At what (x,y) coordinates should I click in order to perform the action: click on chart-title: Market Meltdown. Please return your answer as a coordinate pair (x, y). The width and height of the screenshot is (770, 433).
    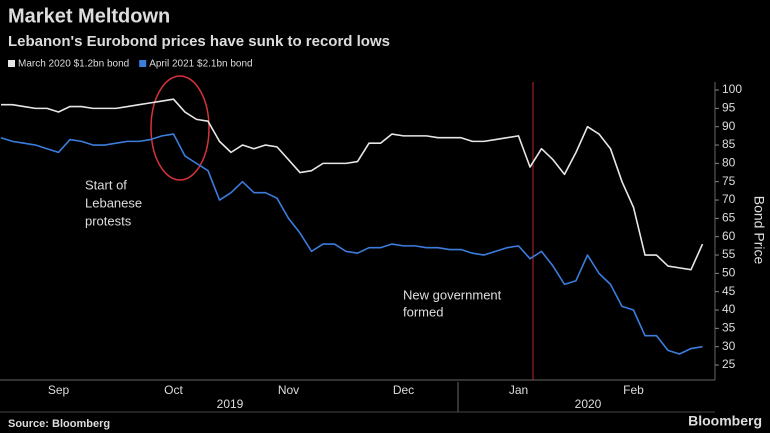
    Looking at the image, I should click on (89, 16).